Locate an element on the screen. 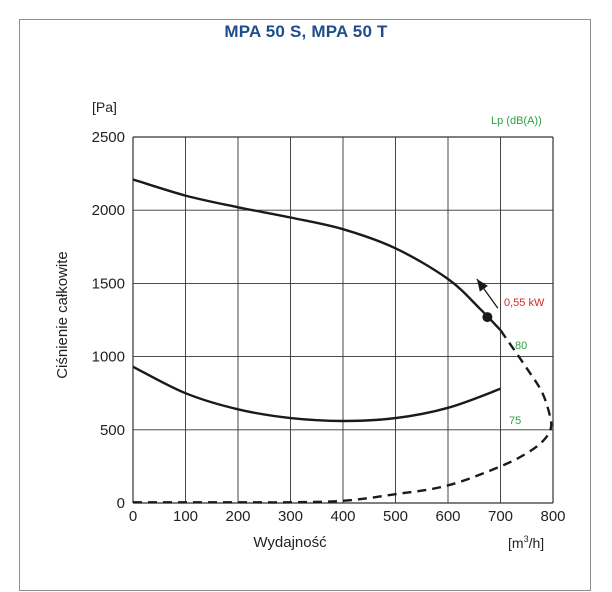 The height and width of the screenshot is (592, 612). x-tick-label: 500 is located at coordinates (395, 516).